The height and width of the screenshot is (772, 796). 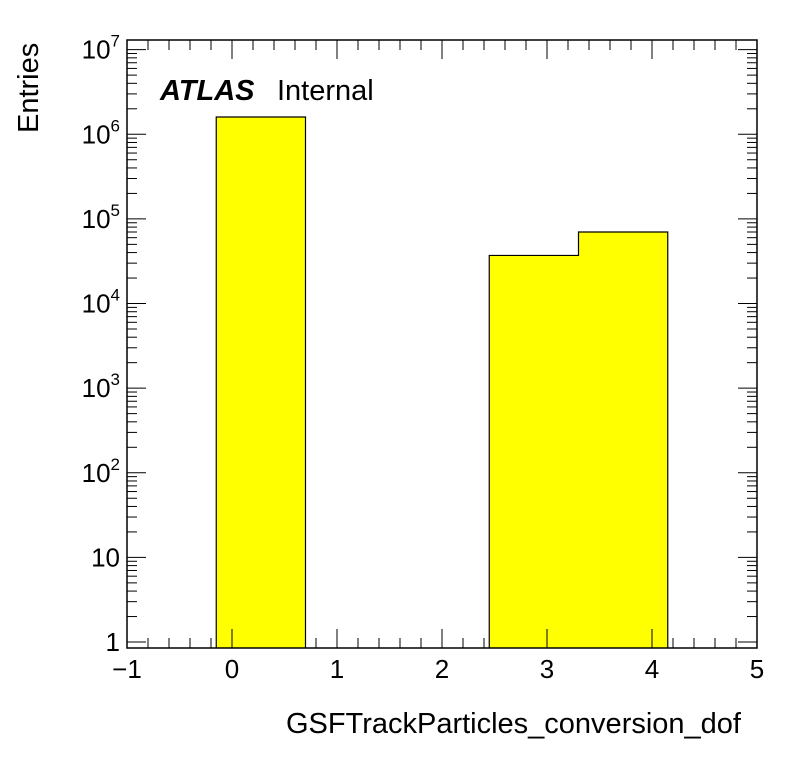 I want to click on x-tick-label: 5, so click(x=757, y=669).